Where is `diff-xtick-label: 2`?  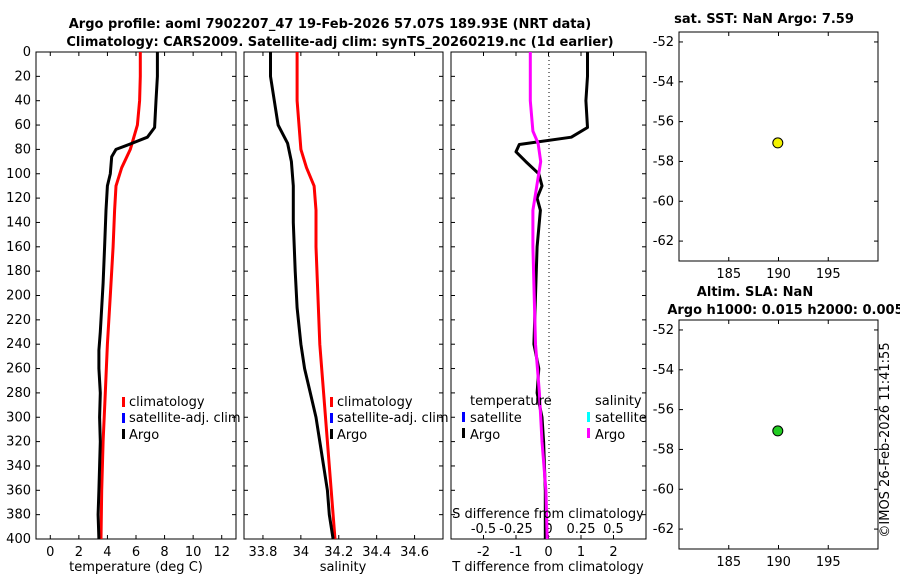
diff-xtick-label: 2 is located at coordinates (613, 552).